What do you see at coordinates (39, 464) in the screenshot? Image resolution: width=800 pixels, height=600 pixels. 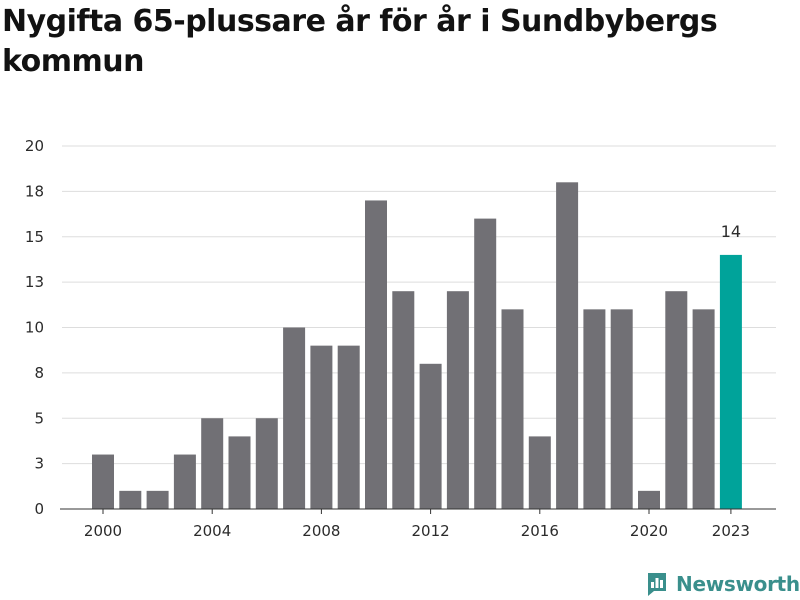 I see `y-tick-label: 3` at bounding box center [39, 464].